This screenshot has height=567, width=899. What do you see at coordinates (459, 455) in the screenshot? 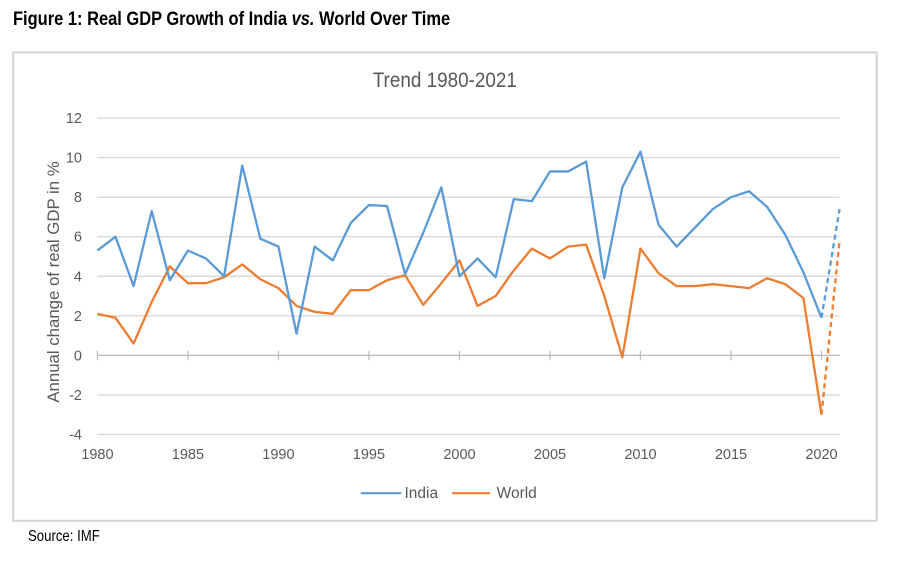
I see `svg-text: 2000` at bounding box center [459, 455].